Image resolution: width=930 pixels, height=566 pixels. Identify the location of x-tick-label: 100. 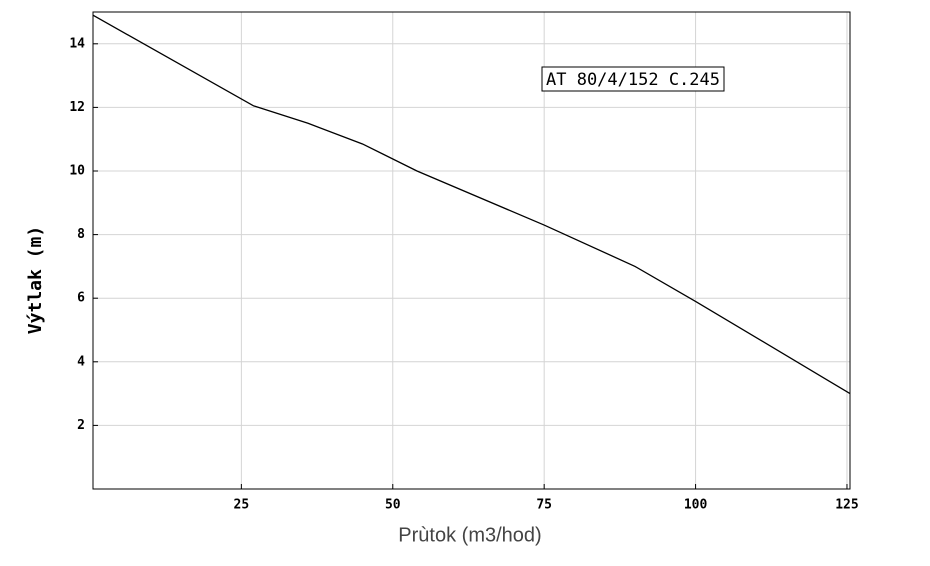
(696, 505).